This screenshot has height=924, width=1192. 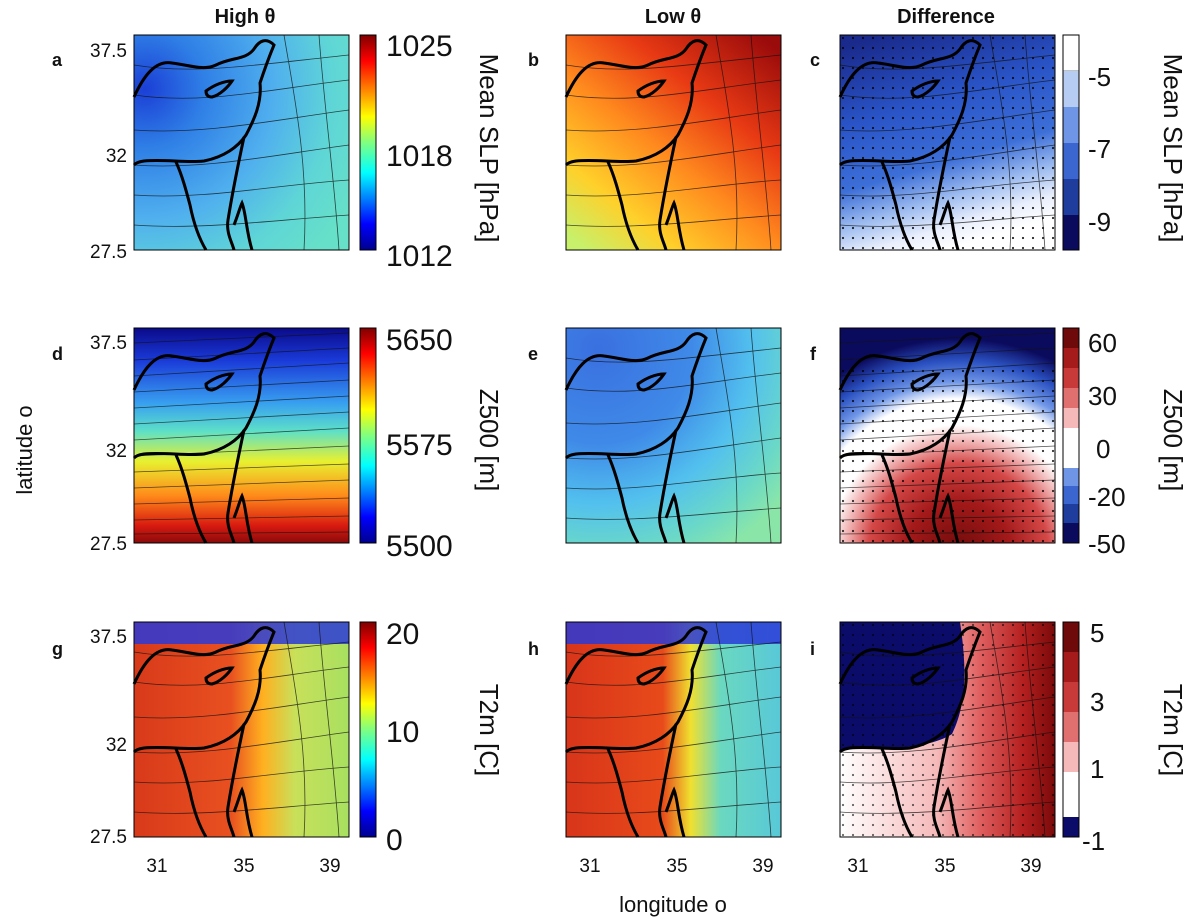 I want to click on lat-ticks-row2: 37.5 32 27.5, so click(x=108, y=444).